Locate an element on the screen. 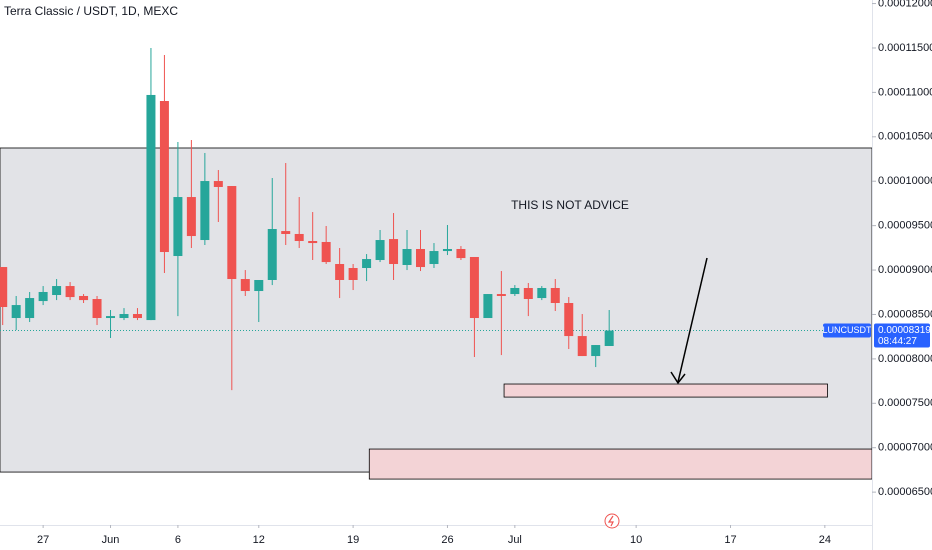 The image size is (932, 550). y-tick-label: 0.00010500 is located at coordinates (905, 137).